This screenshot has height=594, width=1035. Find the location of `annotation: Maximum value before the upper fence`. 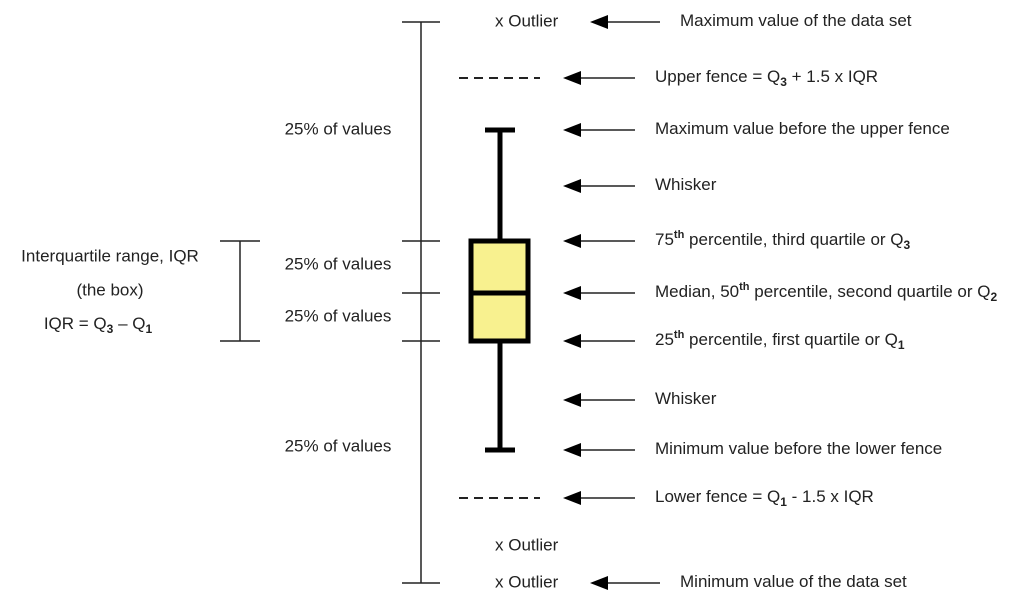

annotation: Maximum value before the upper fence is located at coordinates (802, 128).